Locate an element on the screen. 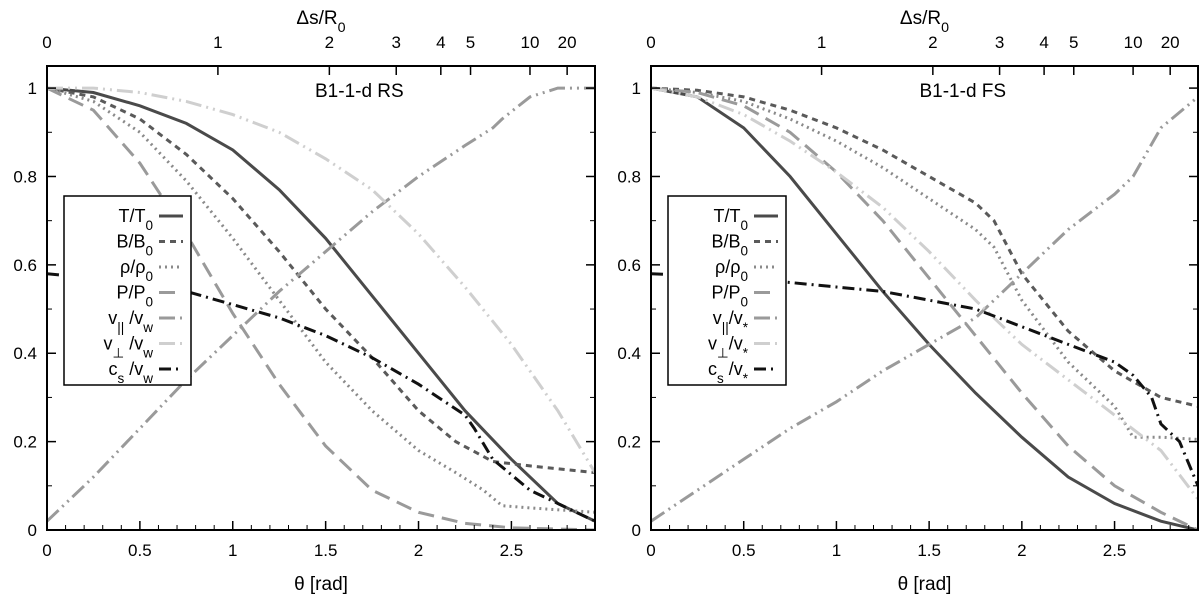 This screenshot has width=1200, height=602. subscript: ⊥ is located at coordinates (723, 352).